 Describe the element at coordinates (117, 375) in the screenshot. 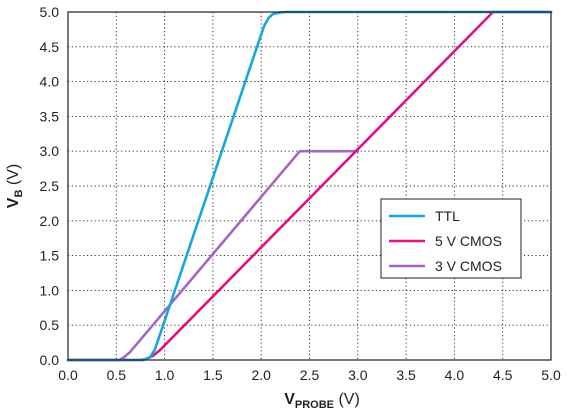

I see `x-tick-label: 0.5` at that location.